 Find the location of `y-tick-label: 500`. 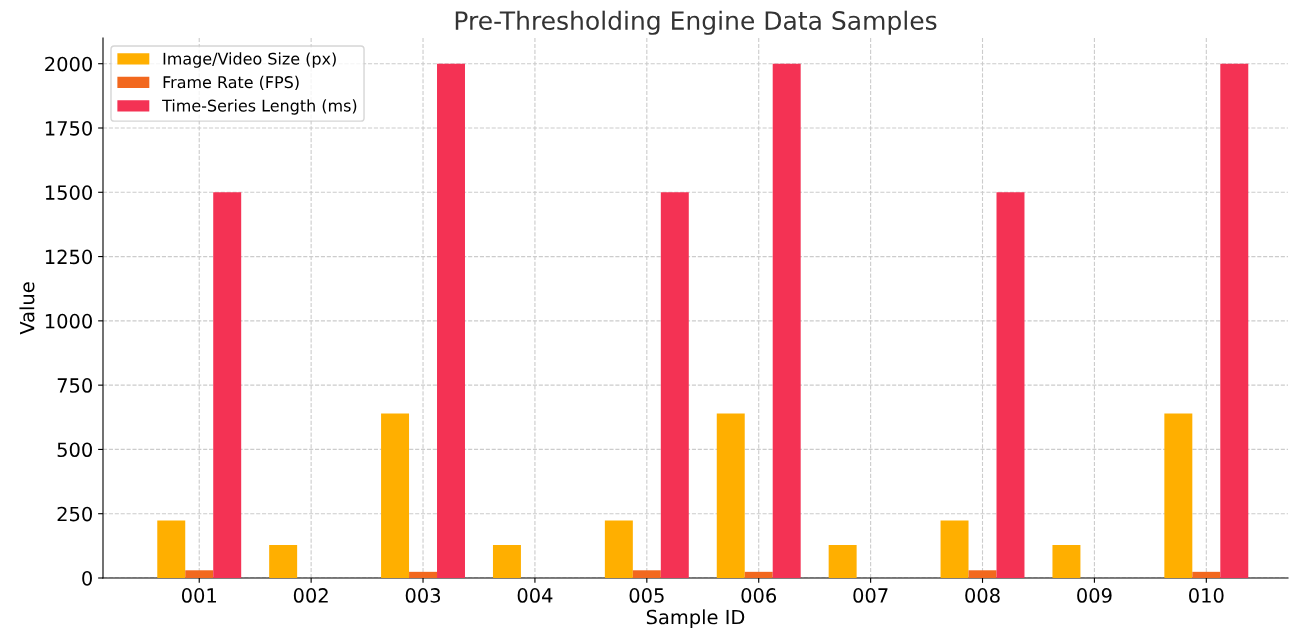

y-tick-label: 500 is located at coordinates (74, 450).